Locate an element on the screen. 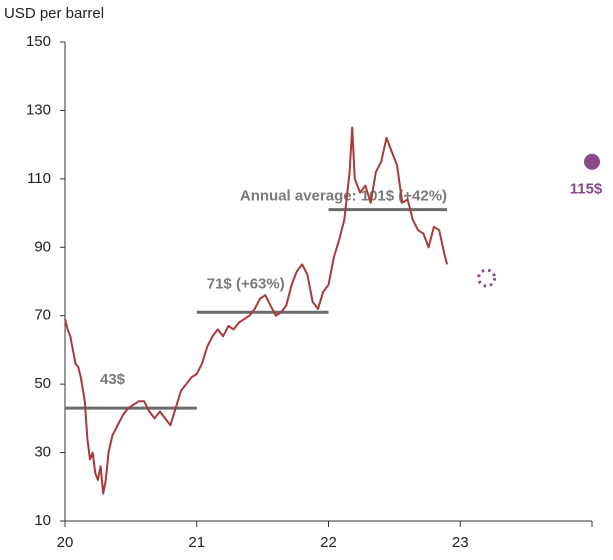 This screenshot has width=613, height=560. x-tick-label: 23 is located at coordinates (460, 542).